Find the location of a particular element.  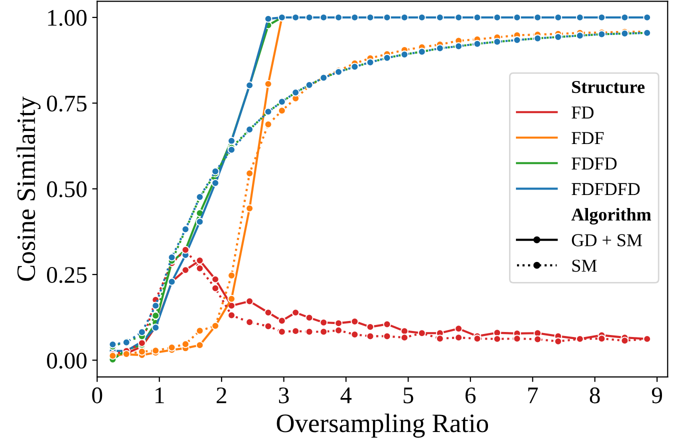

legend-label: FDFD is located at coordinates (594, 164).